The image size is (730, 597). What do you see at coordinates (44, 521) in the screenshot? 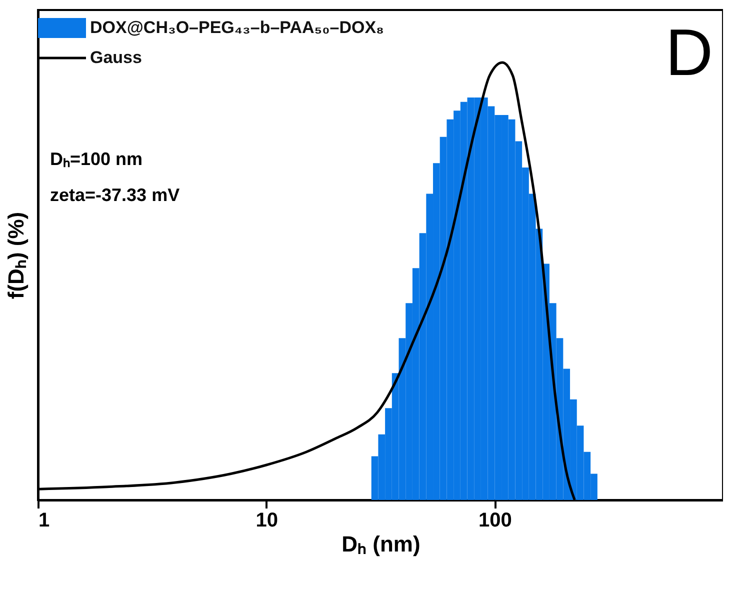
I see `x-tick-label: 1` at bounding box center [44, 521].